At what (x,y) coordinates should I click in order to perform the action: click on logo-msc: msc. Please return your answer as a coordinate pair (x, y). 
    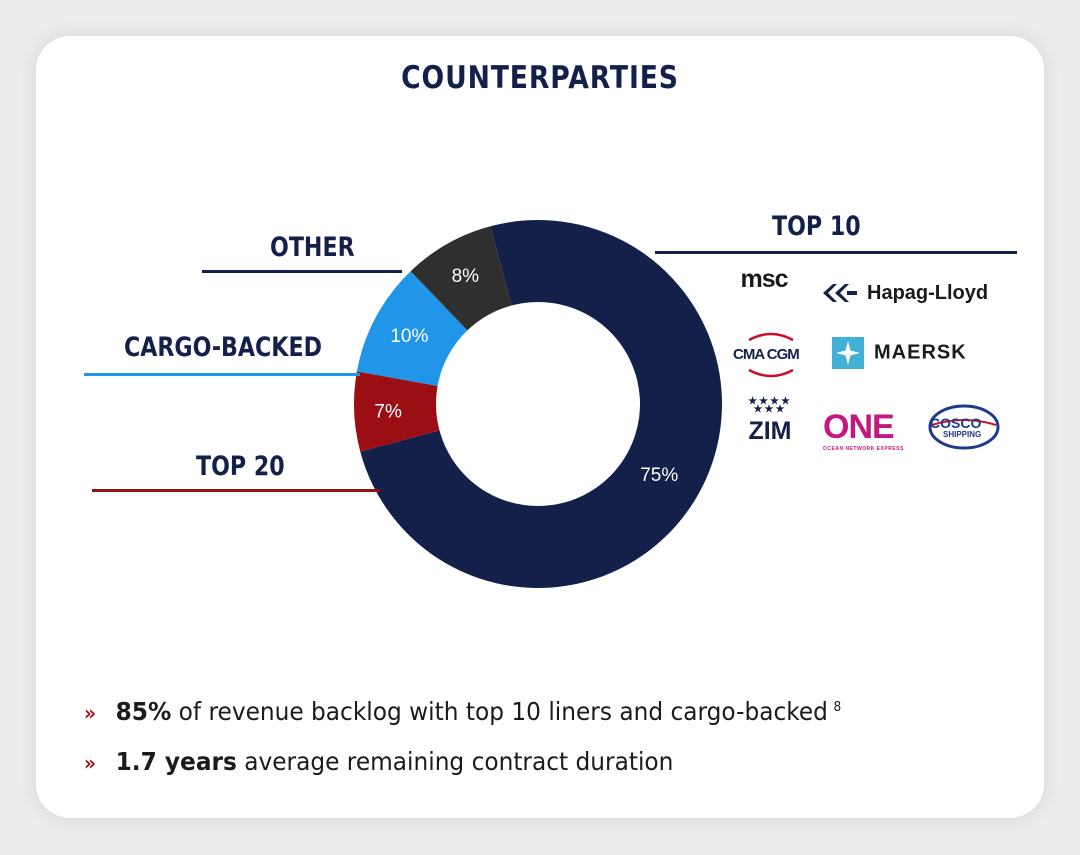
    Looking at the image, I should click on (764, 279).